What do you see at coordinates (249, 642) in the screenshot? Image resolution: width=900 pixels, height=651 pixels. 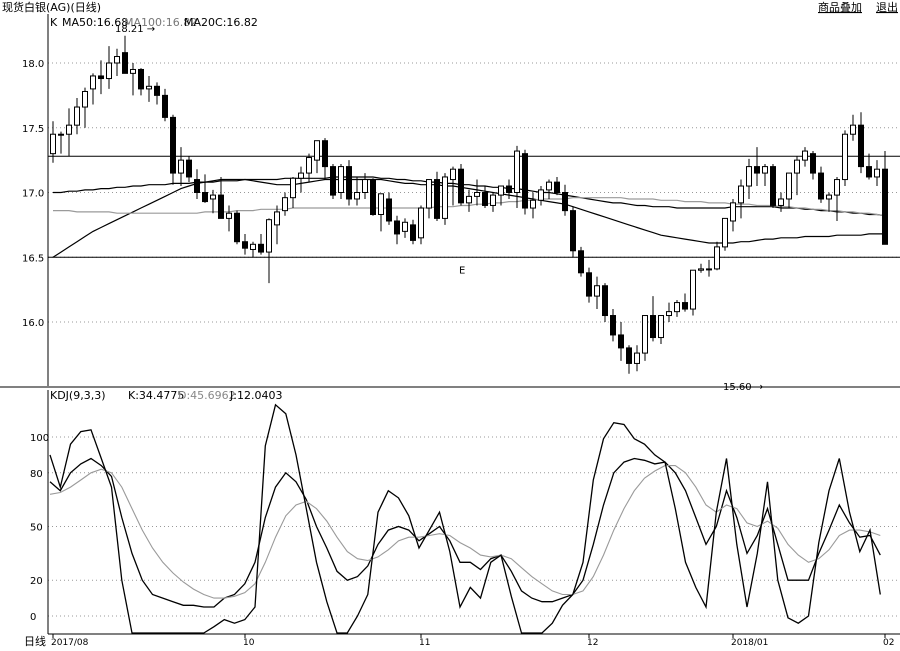 I see `x-tick-label: 10` at bounding box center [249, 642].